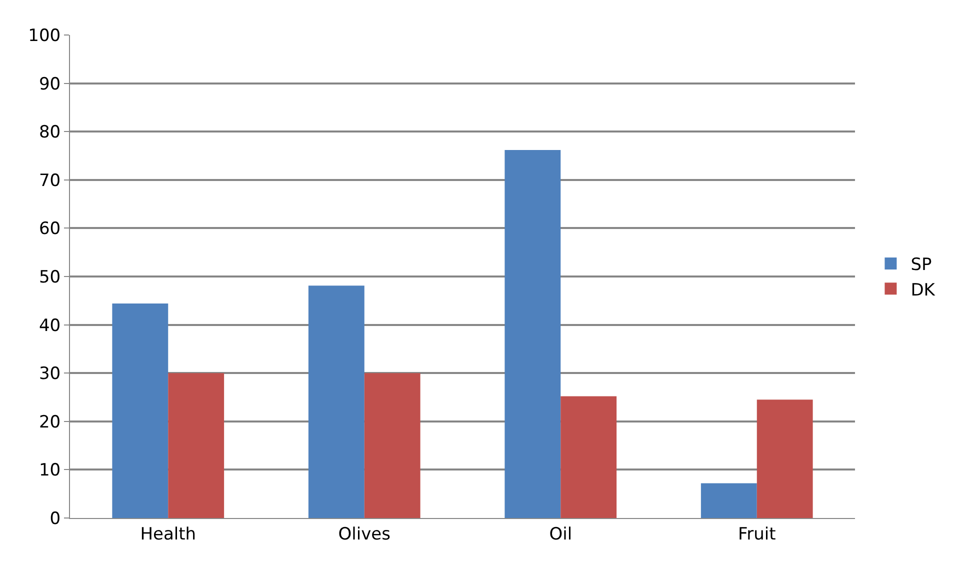 The height and width of the screenshot is (578, 955). I want to click on legend-label: SP, so click(921, 265).